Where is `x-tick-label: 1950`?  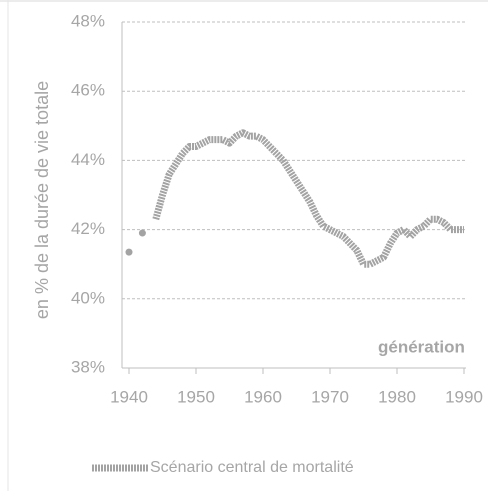
x-tick-label: 1950 is located at coordinates (196, 396).